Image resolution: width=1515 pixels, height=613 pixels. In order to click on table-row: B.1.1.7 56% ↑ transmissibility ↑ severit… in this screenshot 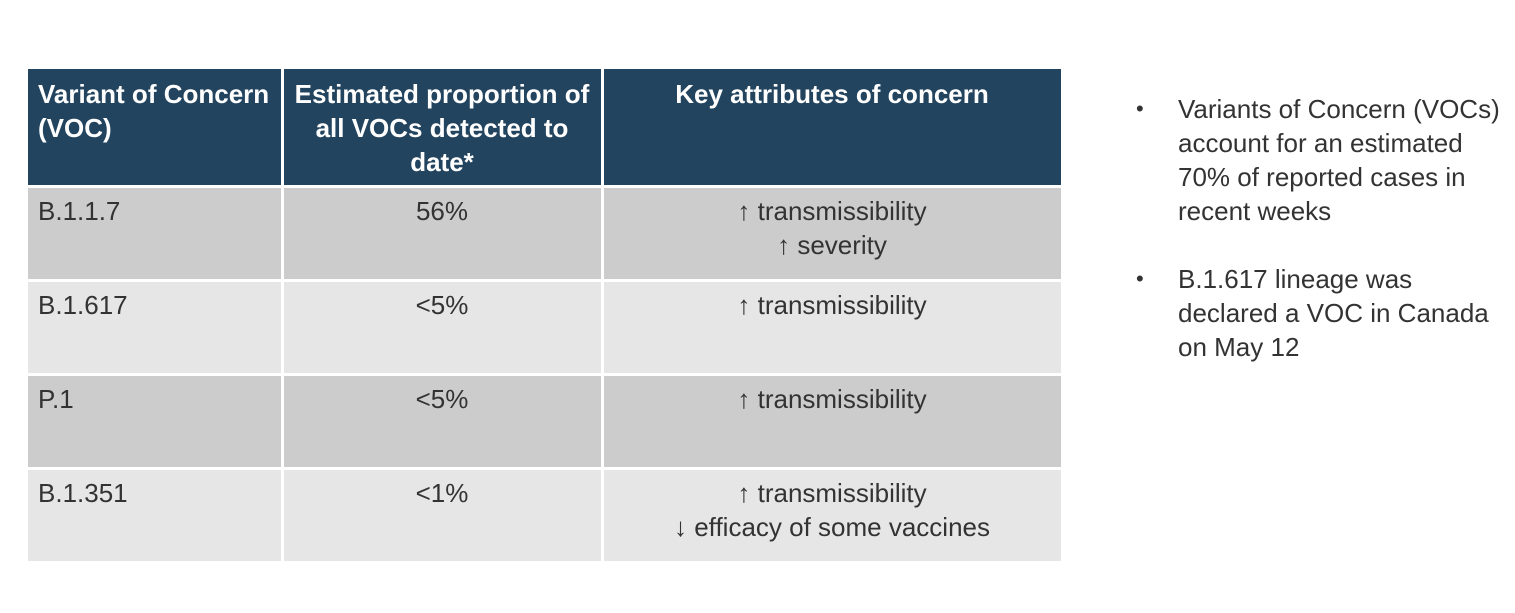, I will do `click(546, 233)`.